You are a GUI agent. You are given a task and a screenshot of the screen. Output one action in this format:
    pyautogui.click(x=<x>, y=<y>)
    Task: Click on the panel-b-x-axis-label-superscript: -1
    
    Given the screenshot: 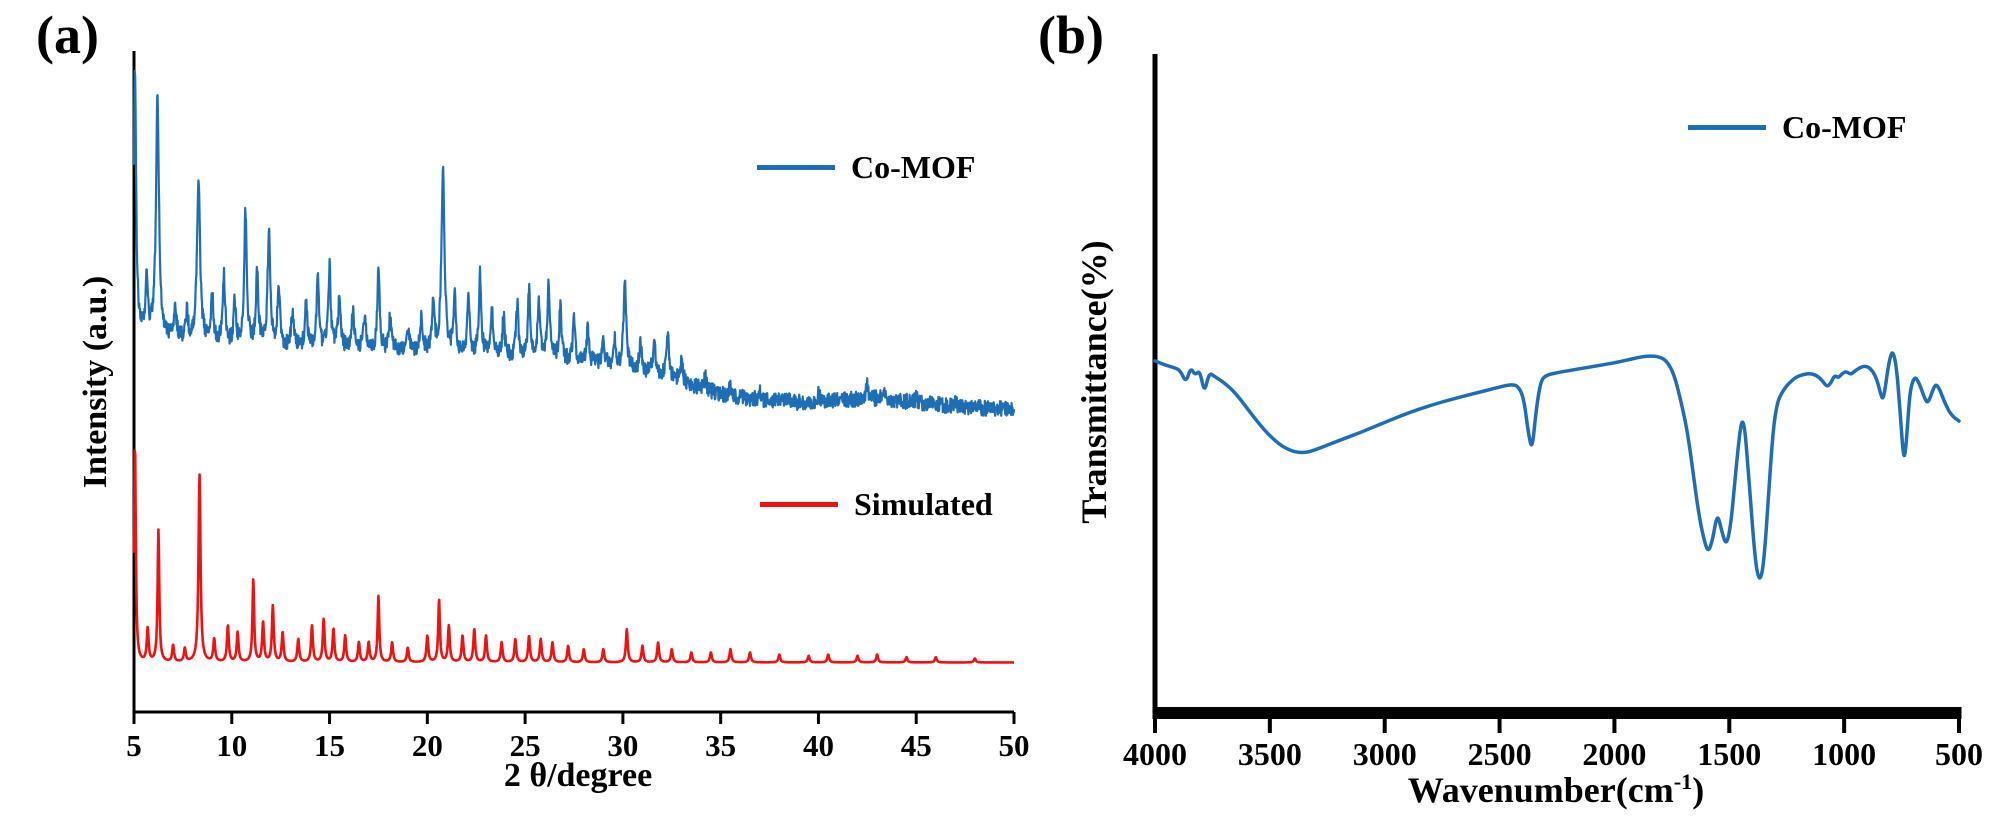 What is the action you would take?
    pyautogui.click(x=1683, y=781)
    